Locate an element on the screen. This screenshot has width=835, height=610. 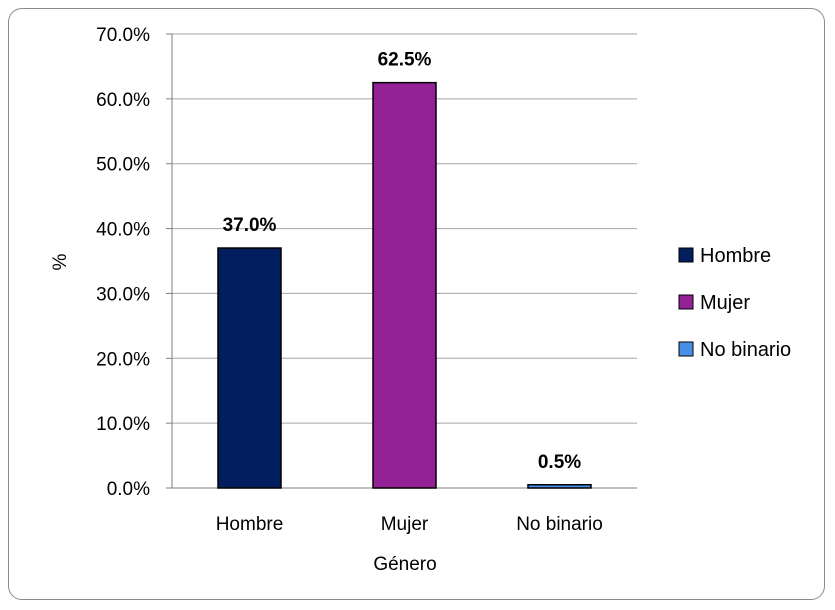
y-tick-label: 70.0% is located at coordinates (123, 35).